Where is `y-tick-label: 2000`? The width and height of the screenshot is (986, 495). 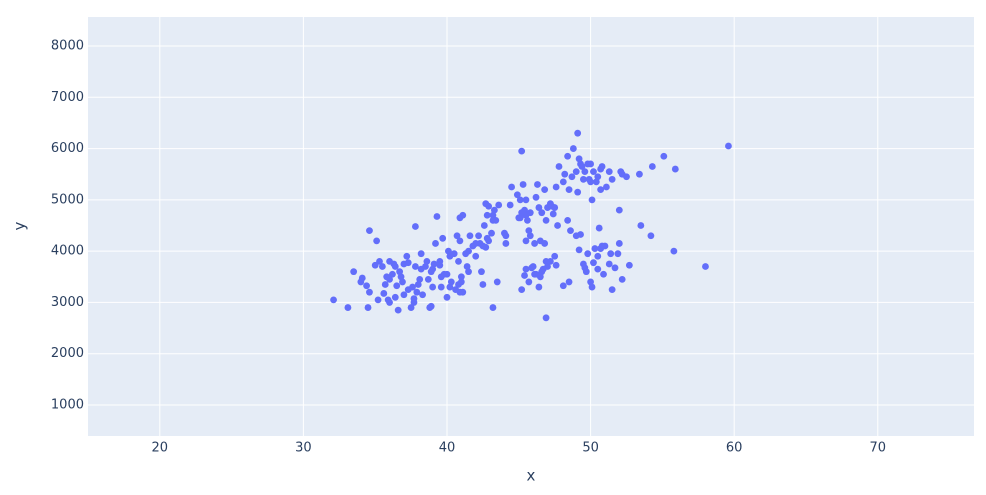 y-tick-label: 2000 is located at coordinates (67, 353).